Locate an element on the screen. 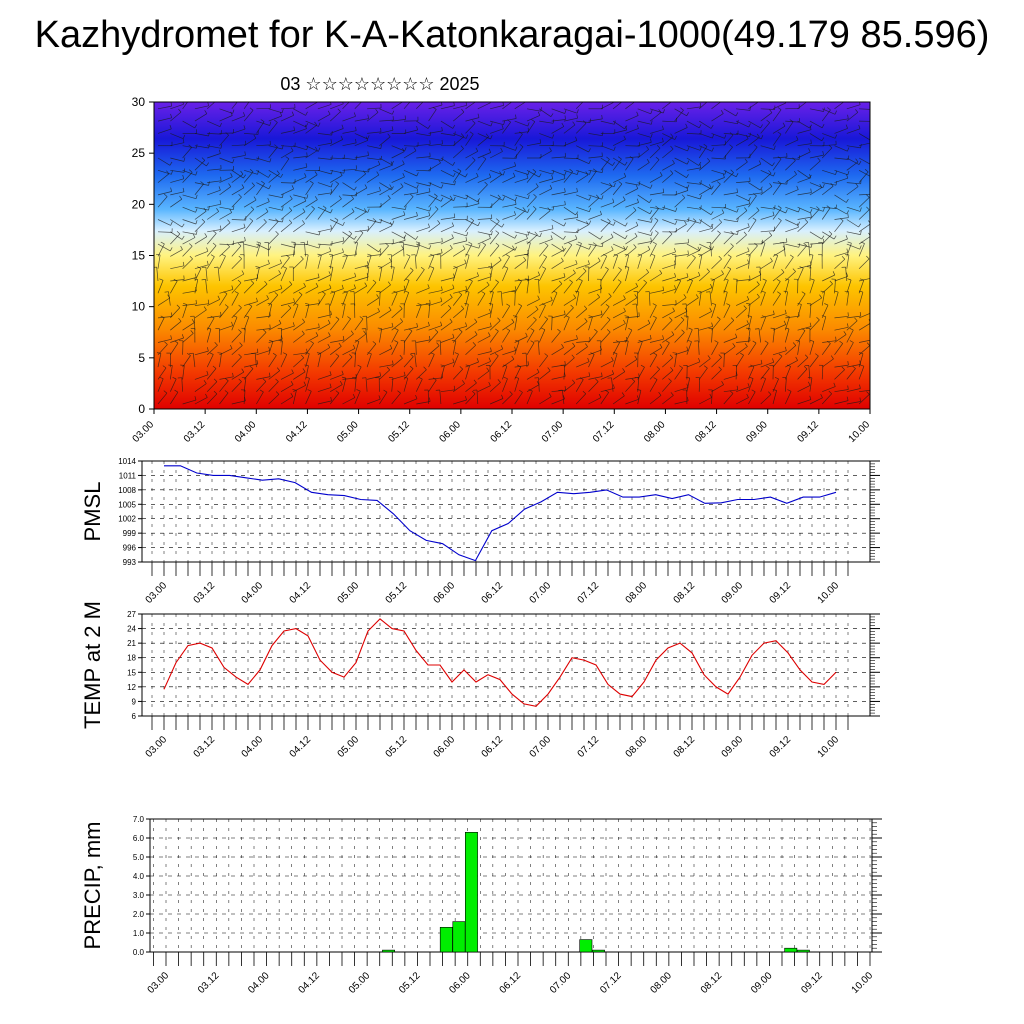  cs-x-tick-label: 05.00 is located at coordinates (348, 432).